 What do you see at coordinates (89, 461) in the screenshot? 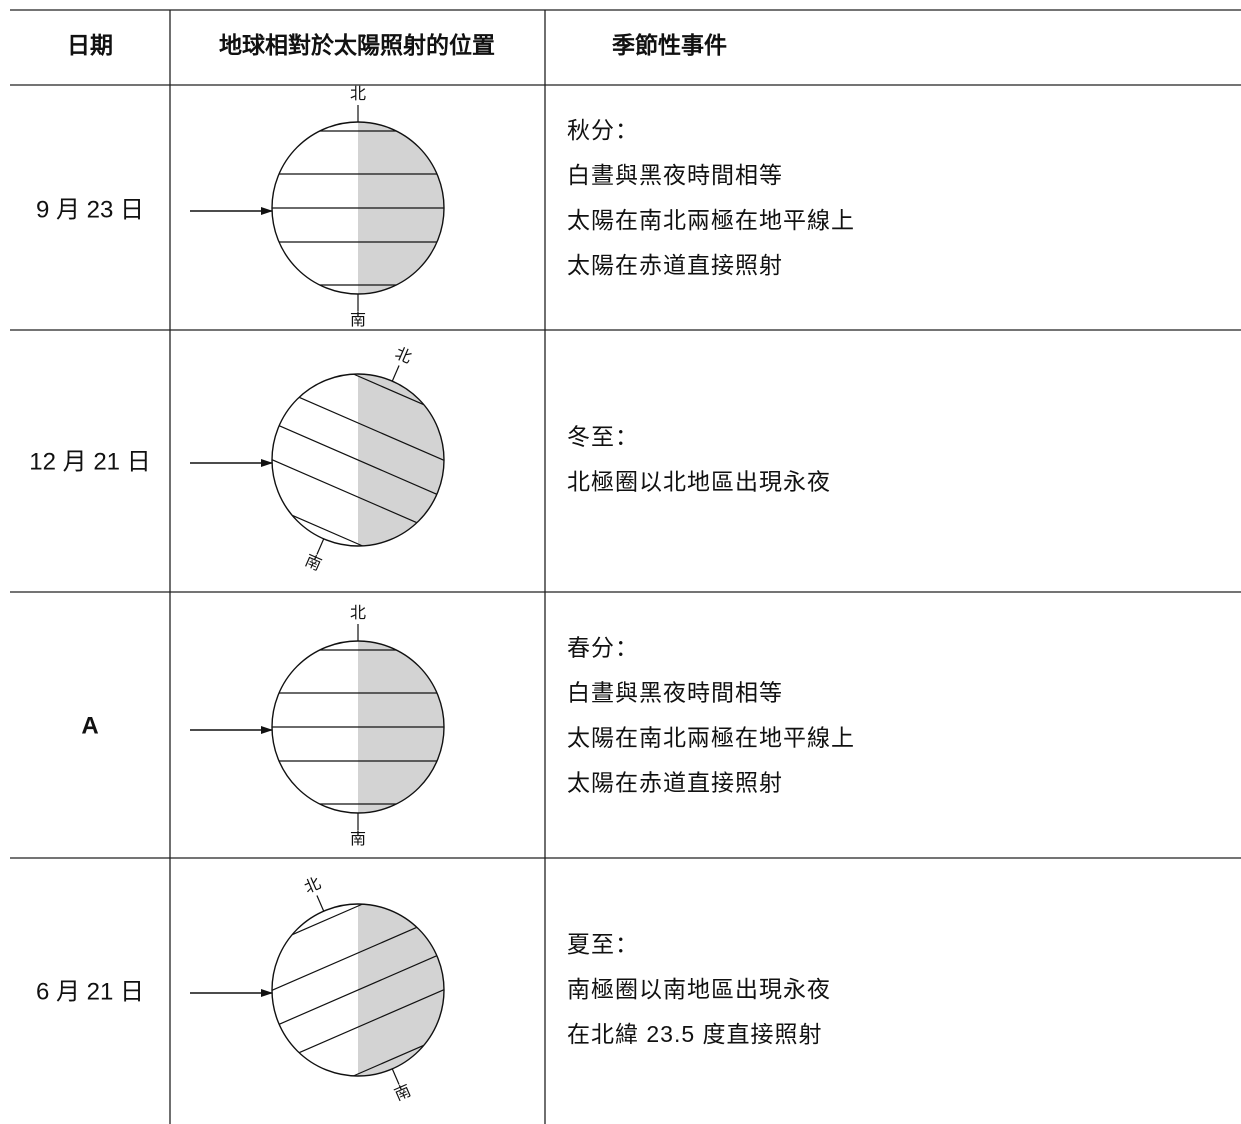
I see `date-cell: 12 月 21 日` at bounding box center [89, 461].